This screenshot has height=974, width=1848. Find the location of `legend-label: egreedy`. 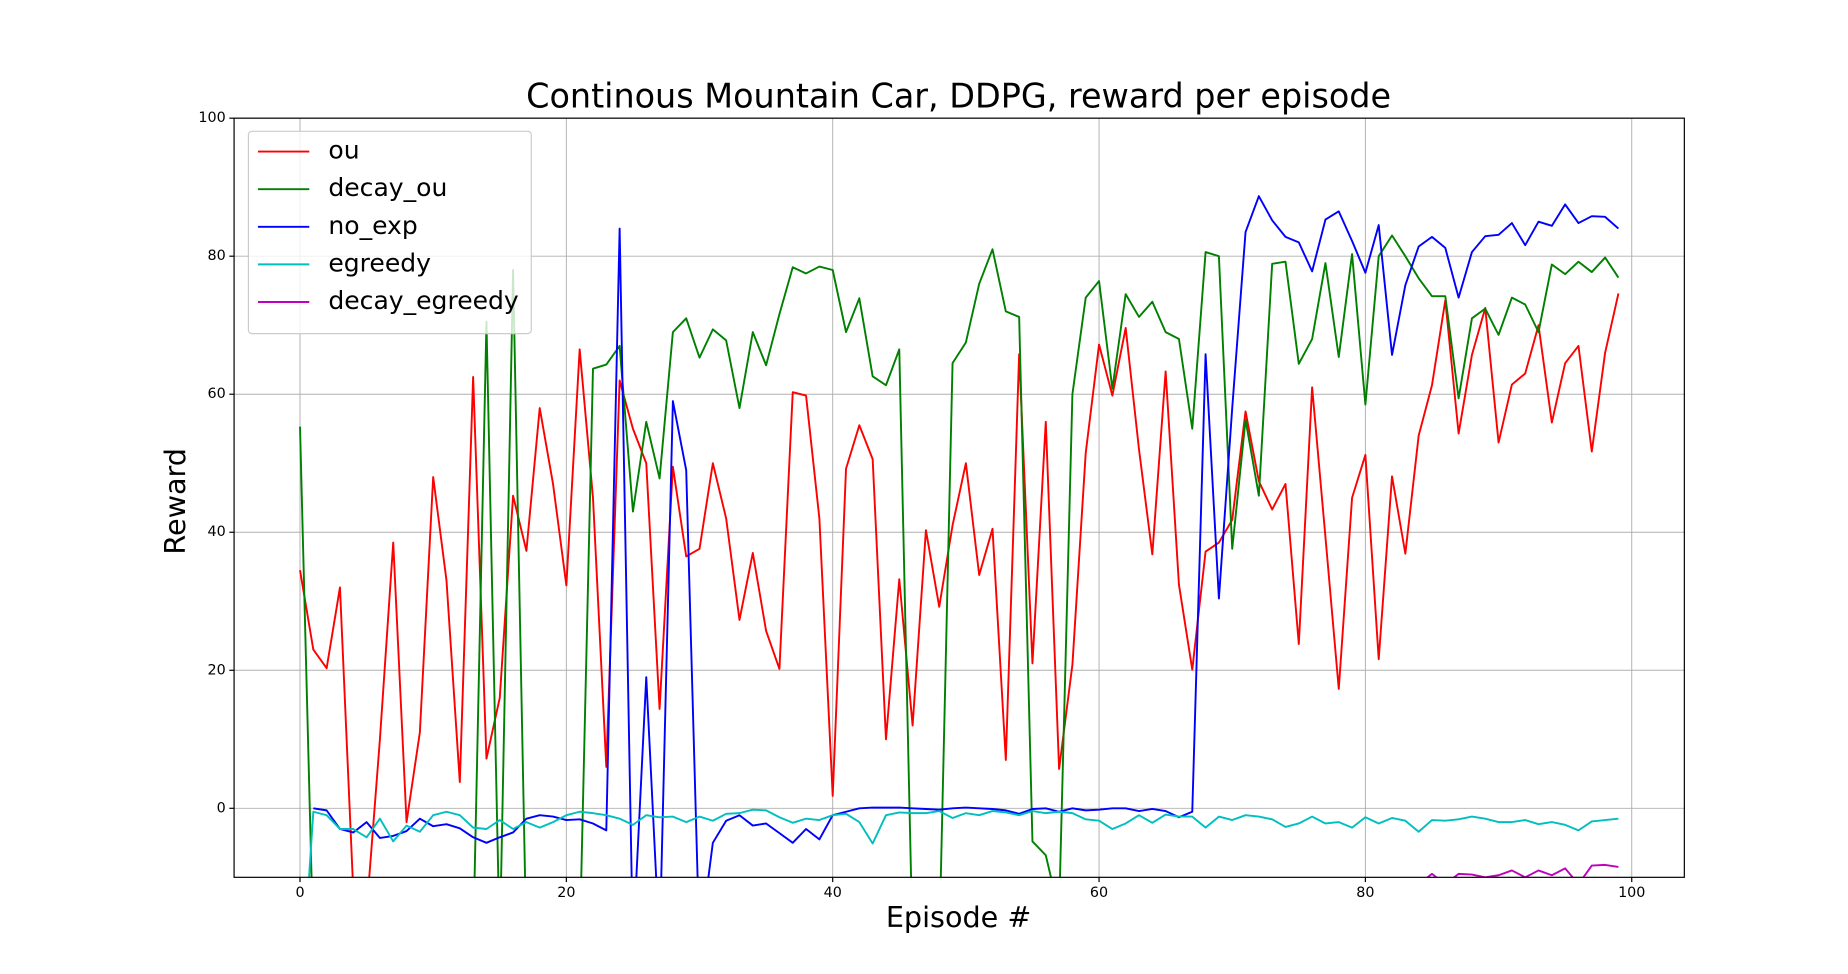

legend-label: egreedy is located at coordinates (379, 262).